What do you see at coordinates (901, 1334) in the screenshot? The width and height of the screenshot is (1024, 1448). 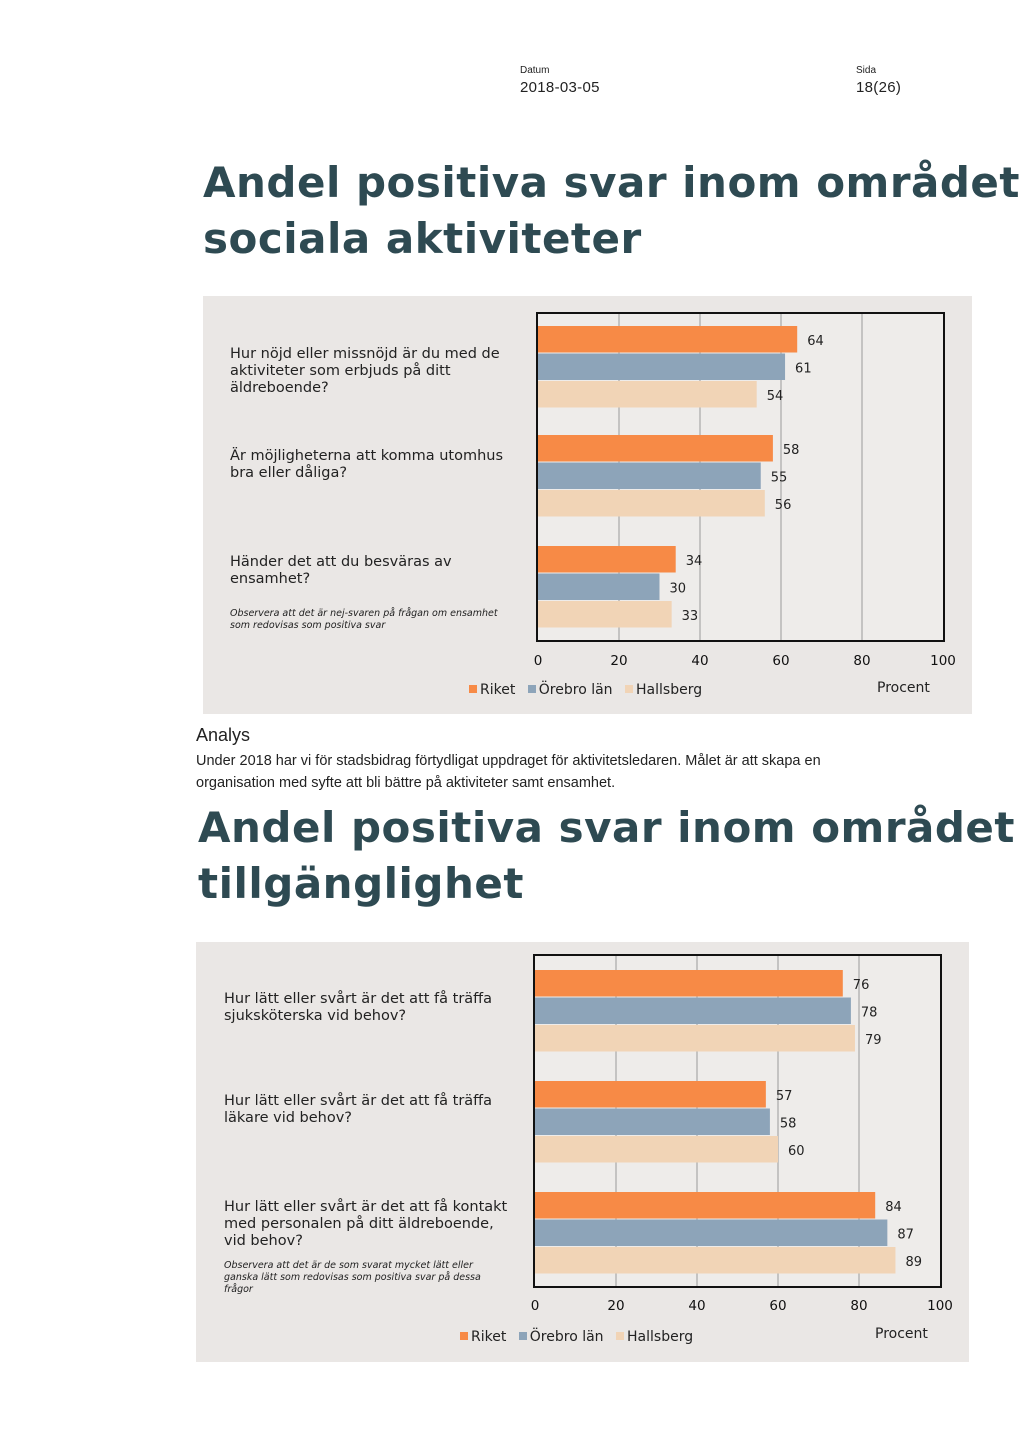 I see `chart2-xlabel: Procent` at bounding box center [901, 1334].